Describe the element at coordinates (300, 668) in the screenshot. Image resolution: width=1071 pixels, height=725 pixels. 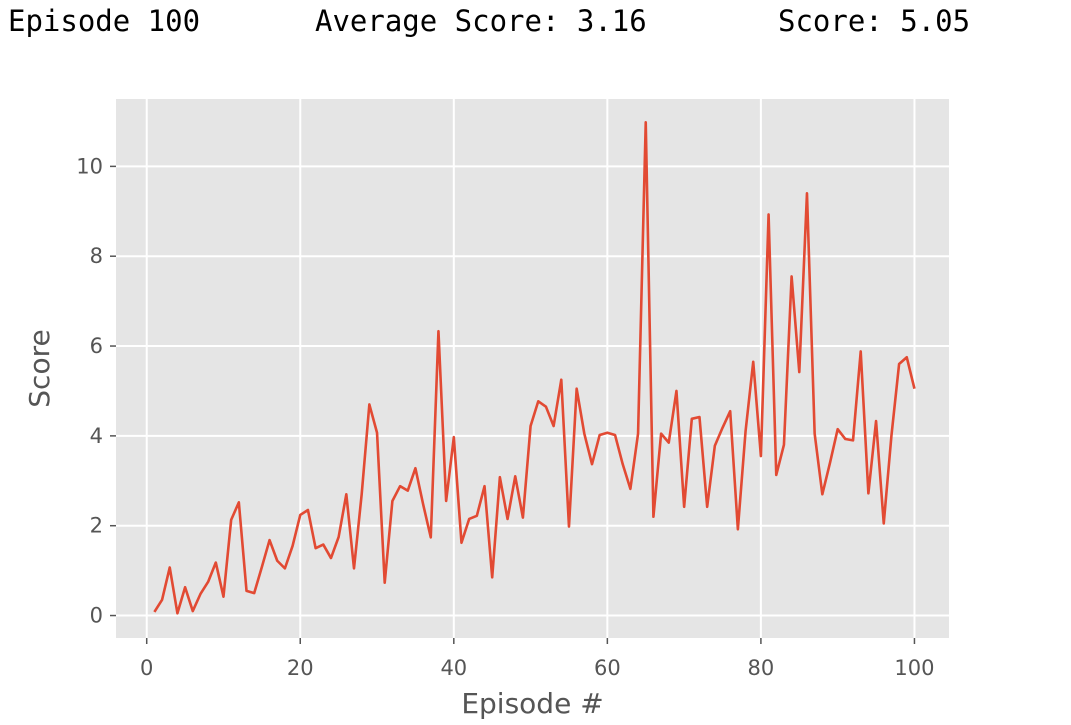
I see `x-tick-label: 20` at that location.